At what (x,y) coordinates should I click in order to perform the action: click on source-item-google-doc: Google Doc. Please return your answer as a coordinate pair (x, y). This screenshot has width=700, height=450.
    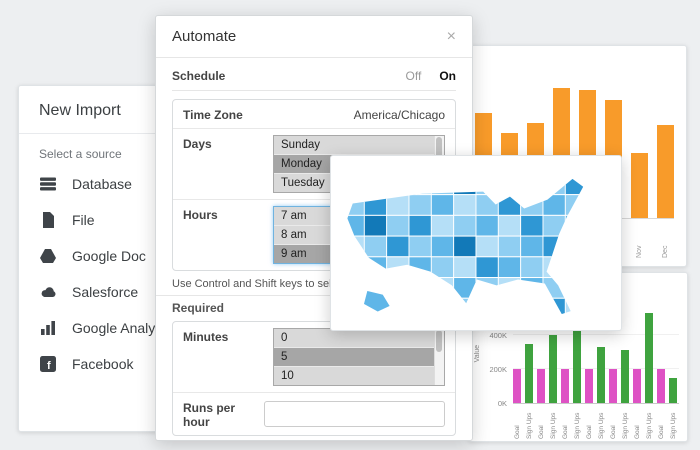
    Looking at the image, I should click on (139, 256).